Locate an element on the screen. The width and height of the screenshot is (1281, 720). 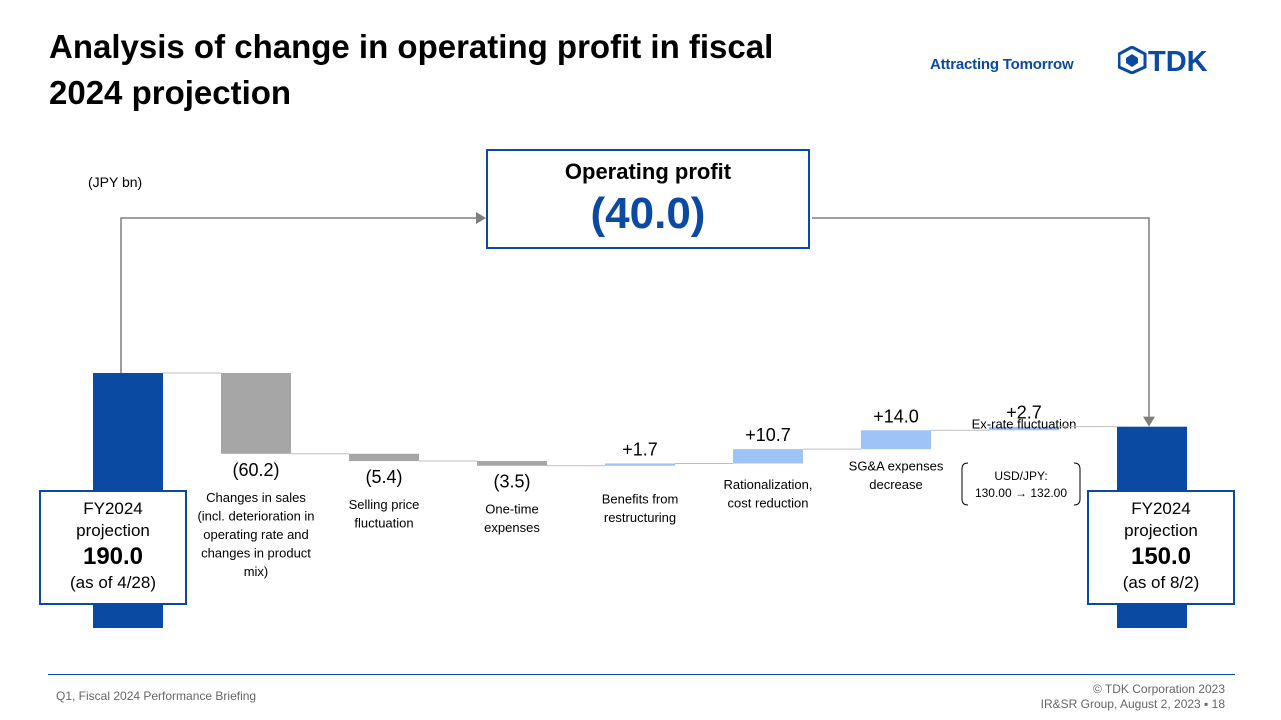
unit-label: (JPY bn) is located at coordinates (115, 182).